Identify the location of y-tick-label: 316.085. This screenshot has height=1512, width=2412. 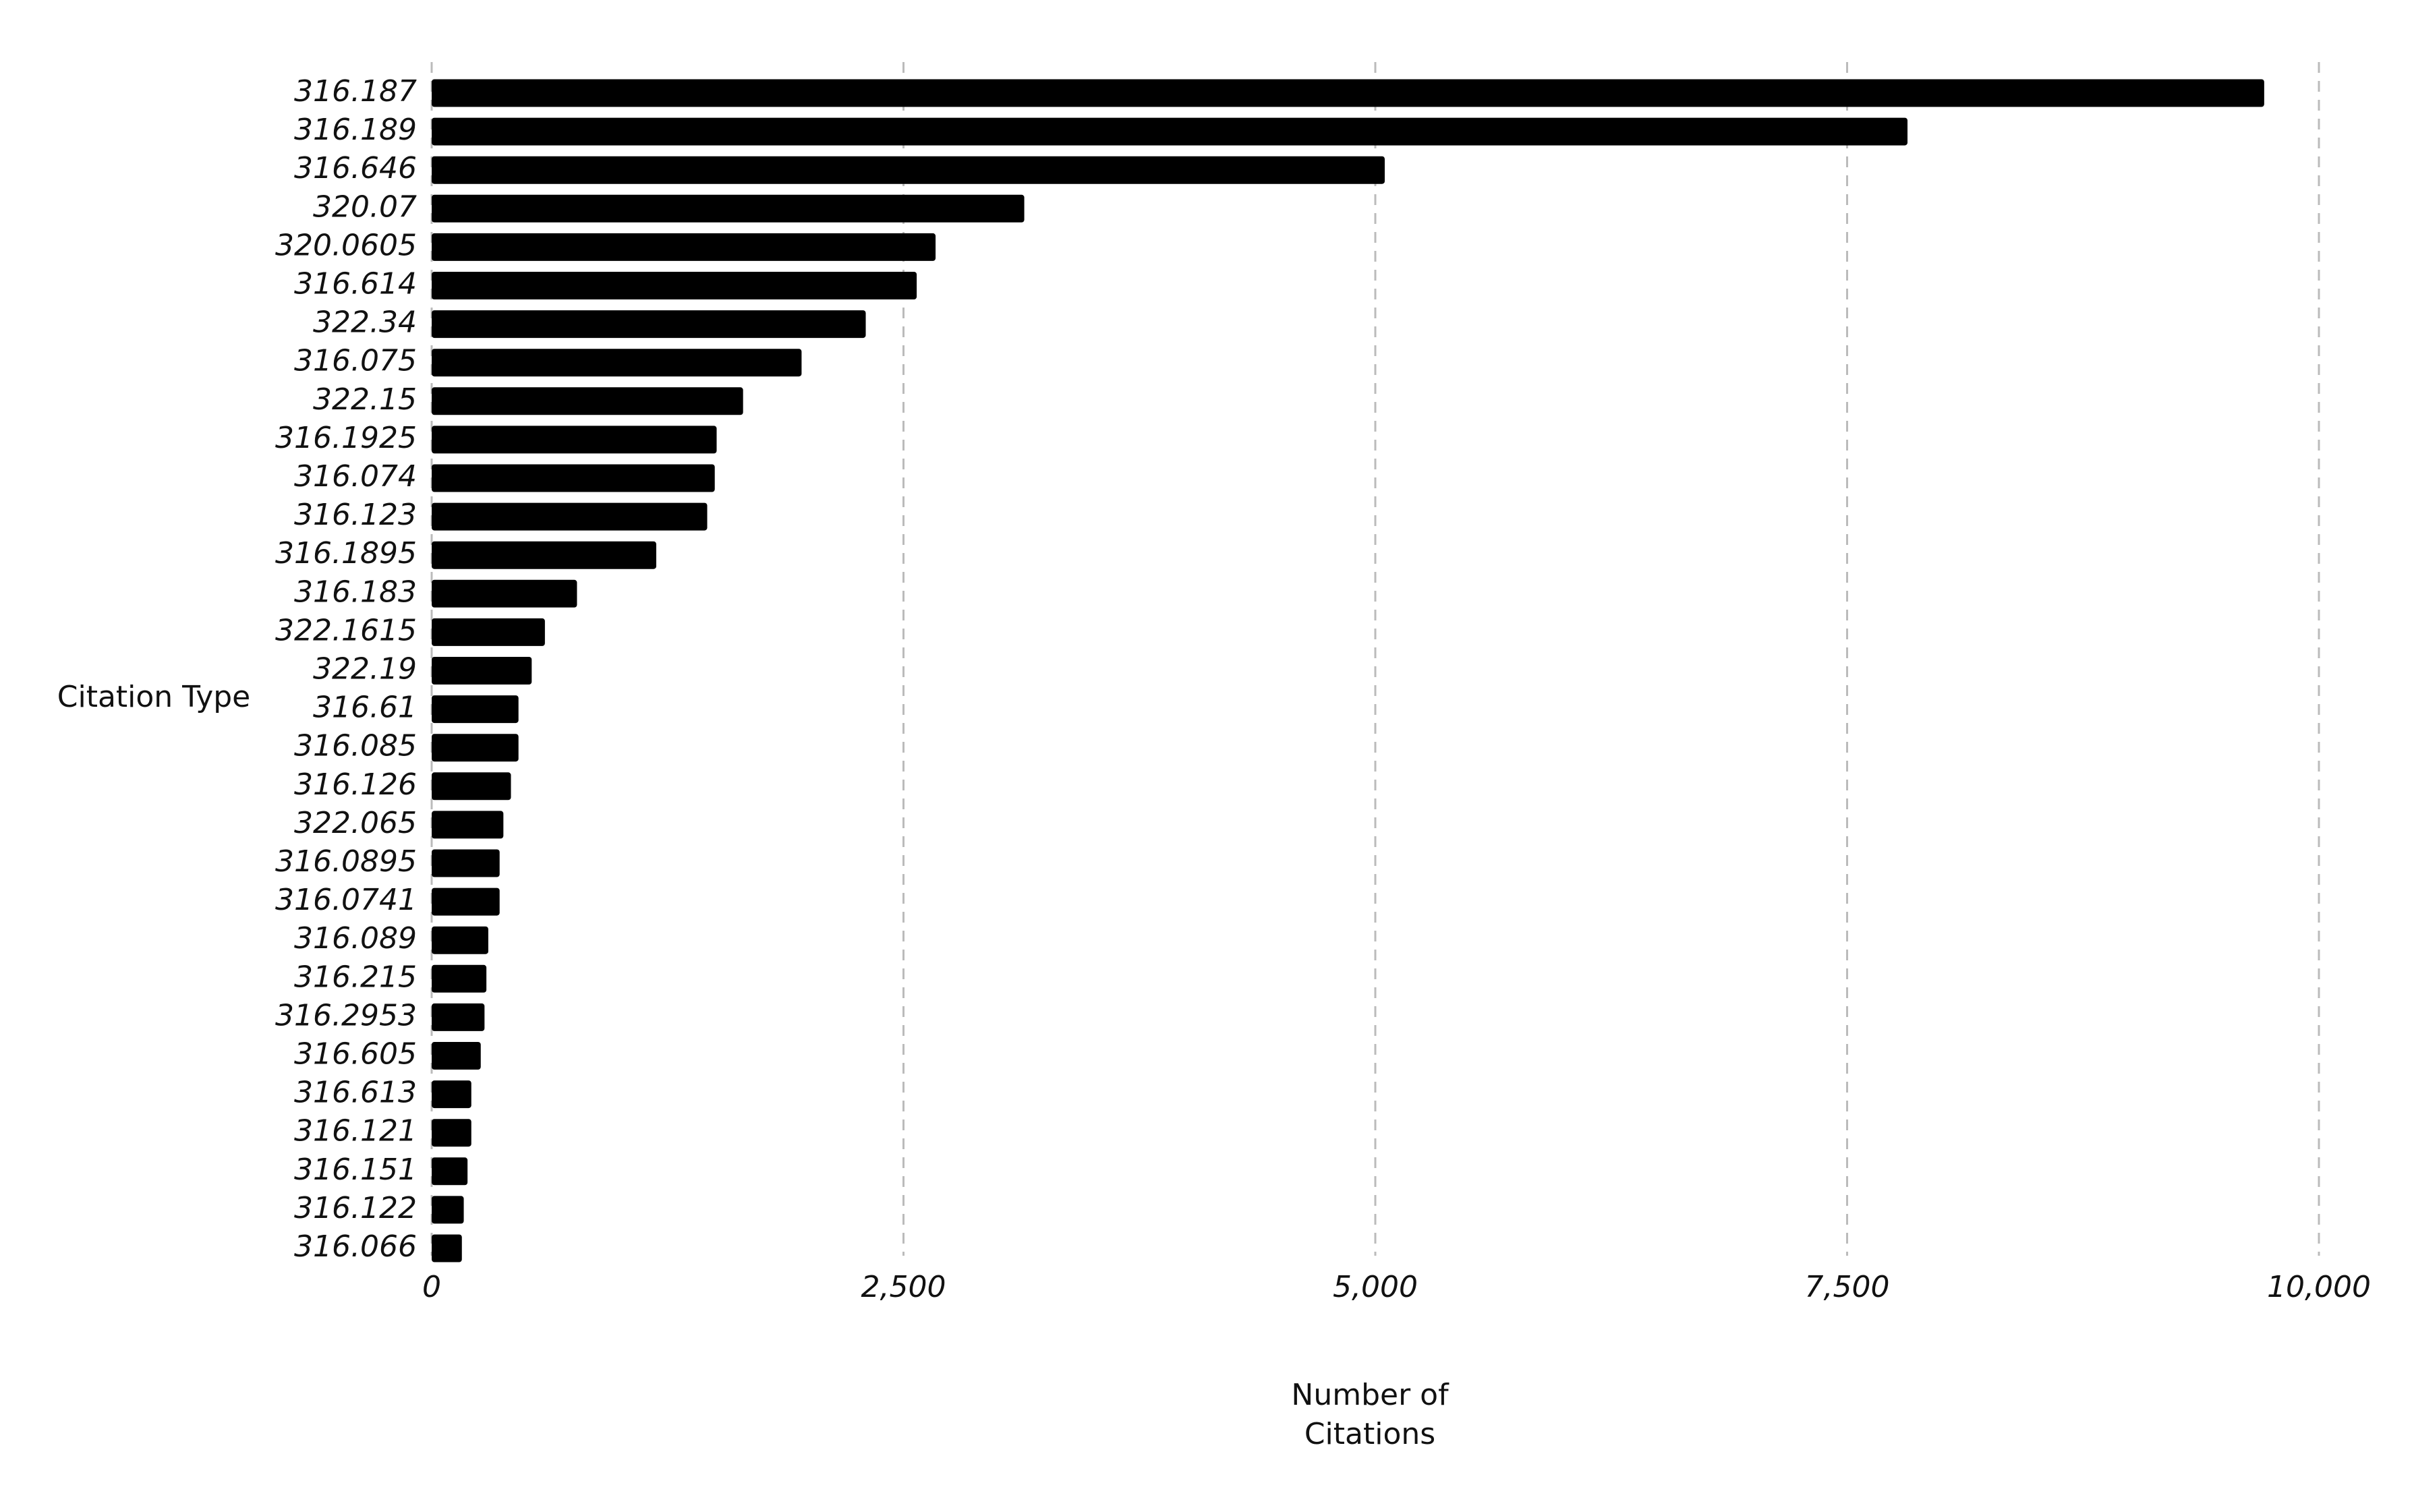
(355, 746).